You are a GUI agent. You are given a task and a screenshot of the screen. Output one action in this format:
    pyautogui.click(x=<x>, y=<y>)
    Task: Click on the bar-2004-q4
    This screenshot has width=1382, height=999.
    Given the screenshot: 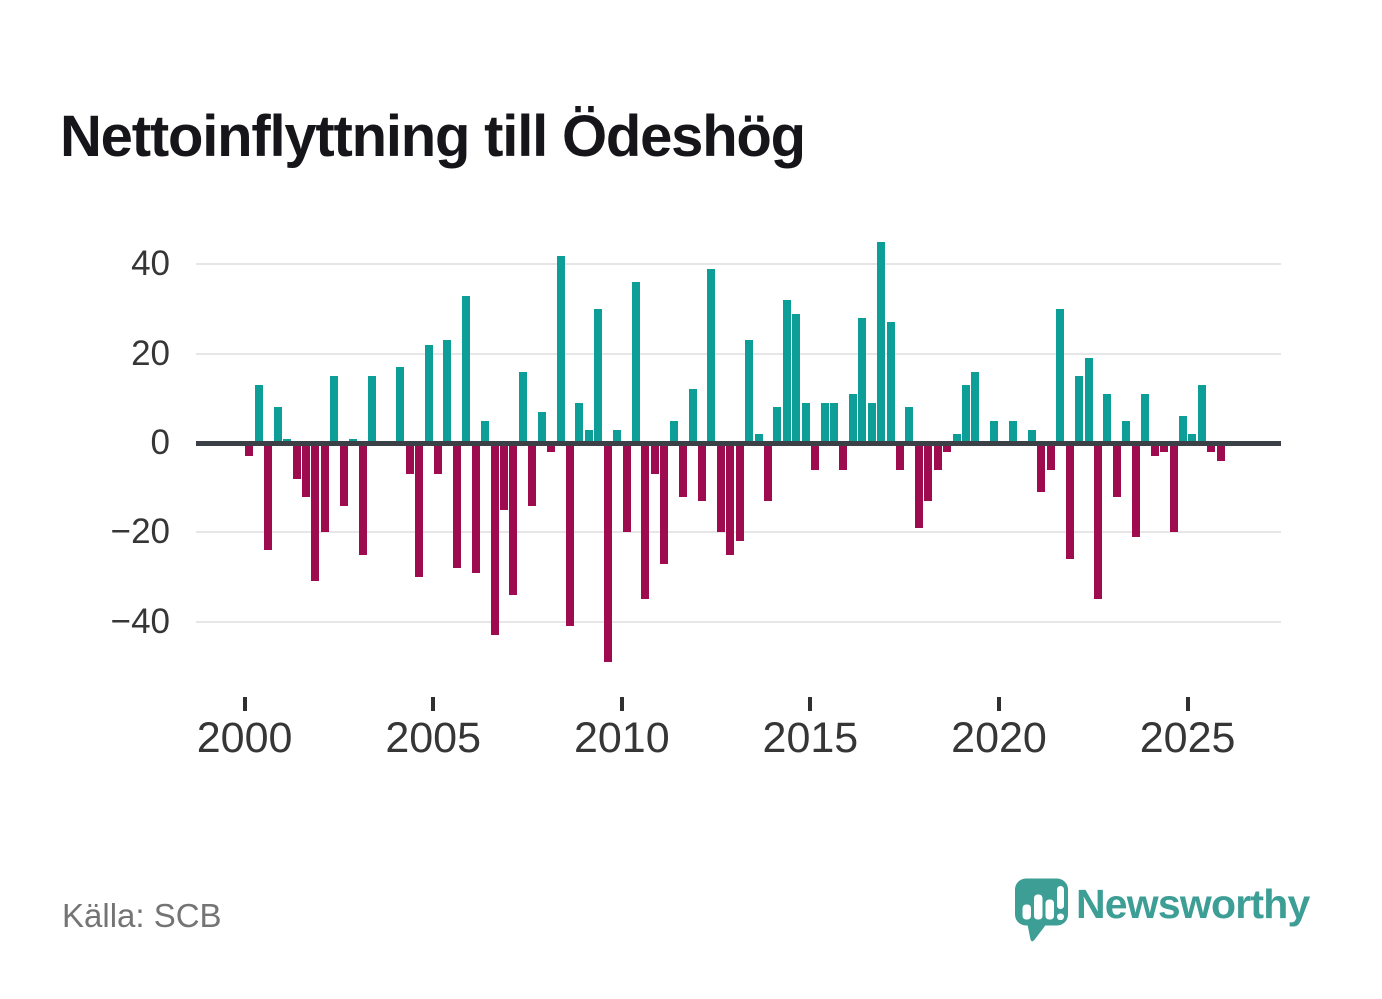 What is the action you would take?
    pyautogui.click(x=428, y=393)
    